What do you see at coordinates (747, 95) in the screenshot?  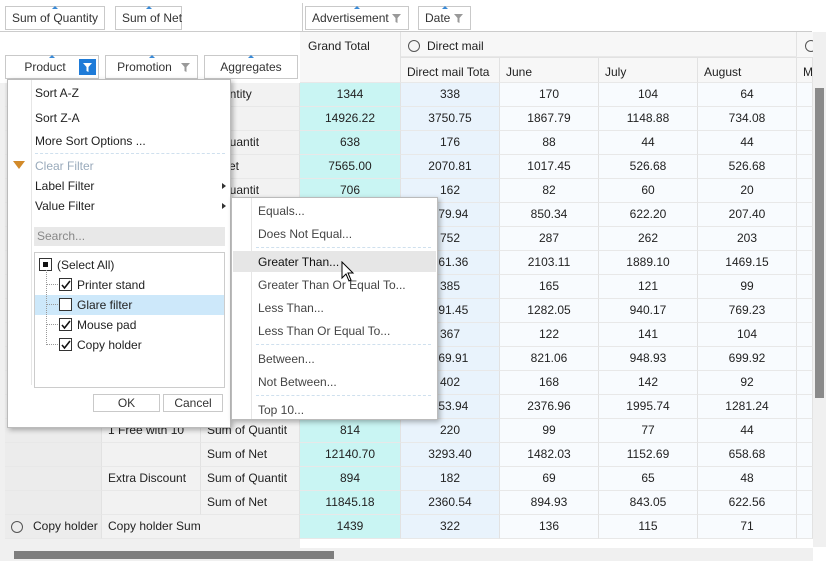 I see `value-cell: 64` at bounding box center [747, 95].